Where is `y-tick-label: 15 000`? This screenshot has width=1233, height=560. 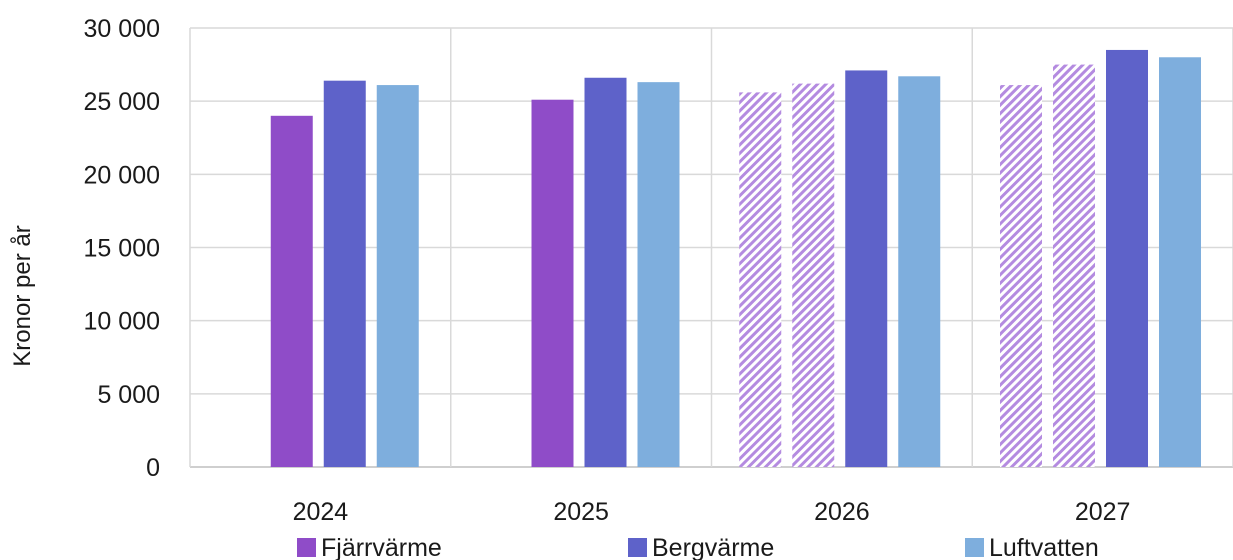 y-tick-label: 15 000 is located at coordinates (122, 249).